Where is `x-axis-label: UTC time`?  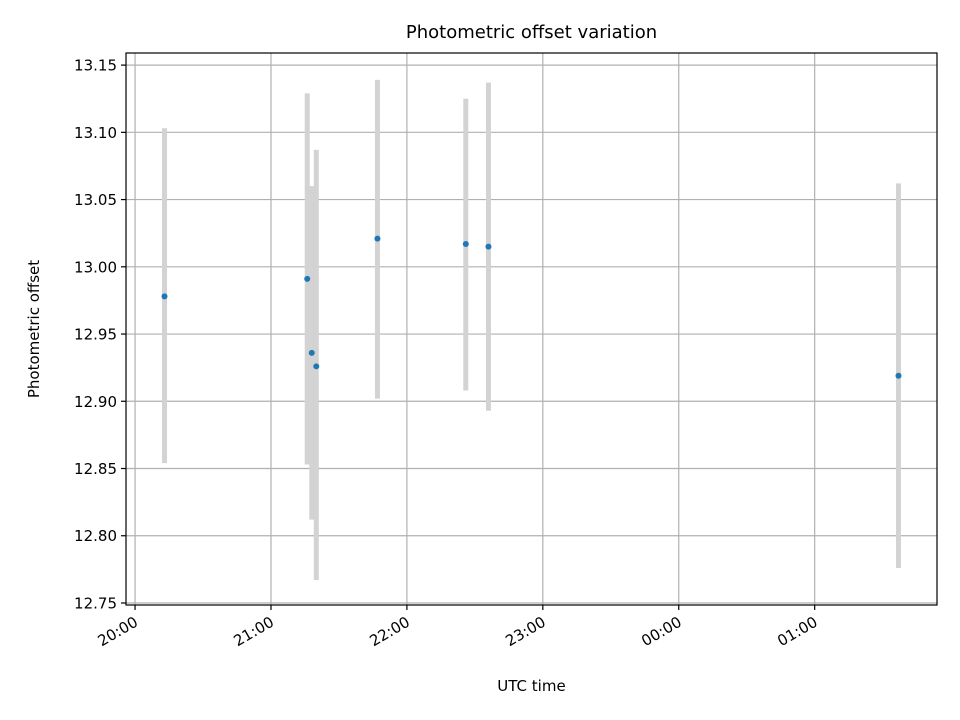 x-axis-label: UTC time is located at coordinates (531, 686).